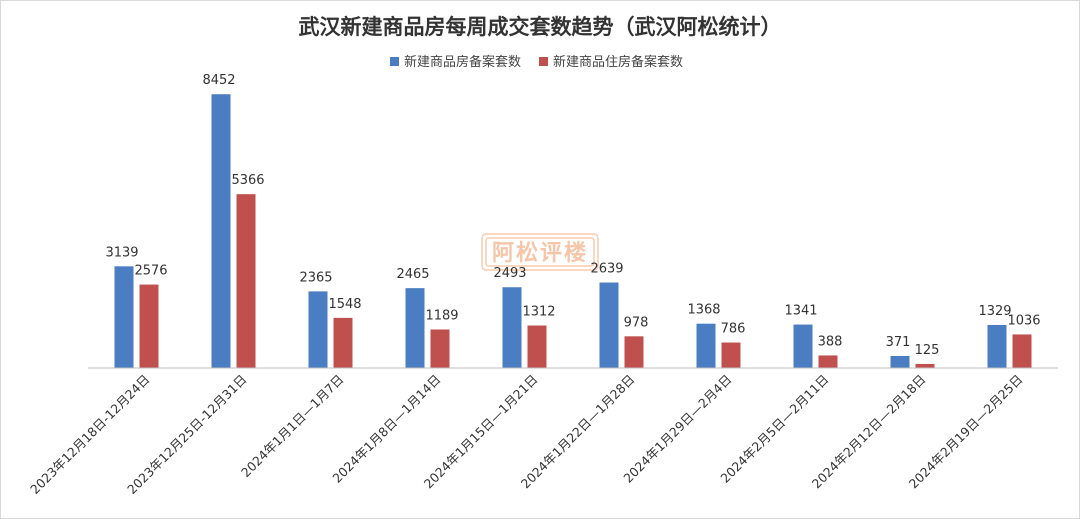  I want to click on bar-s0-c2, so click(318, 329).